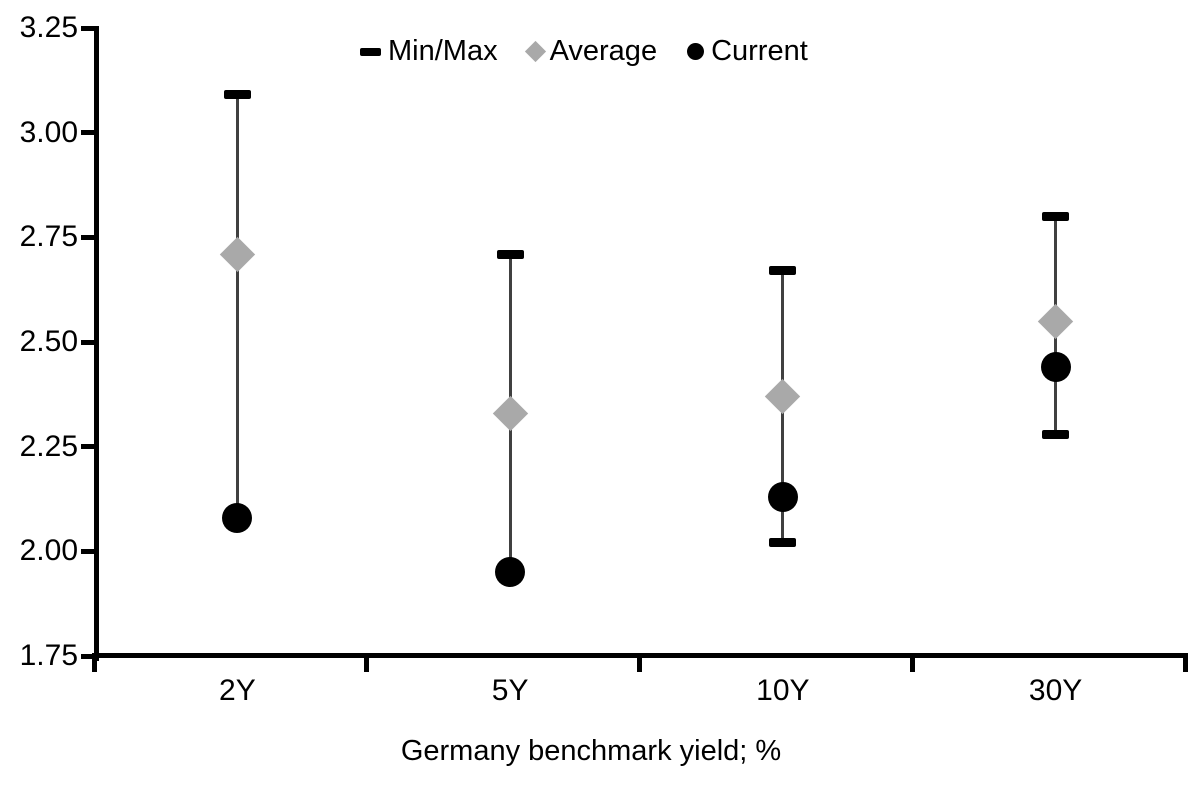 Image resolution: width=1200 pixels, height=788 pixels. What do you see at coordinates (603, 51) in the screenshot?
I see `legend-label-average: Average` at bounding box center [603, 51].